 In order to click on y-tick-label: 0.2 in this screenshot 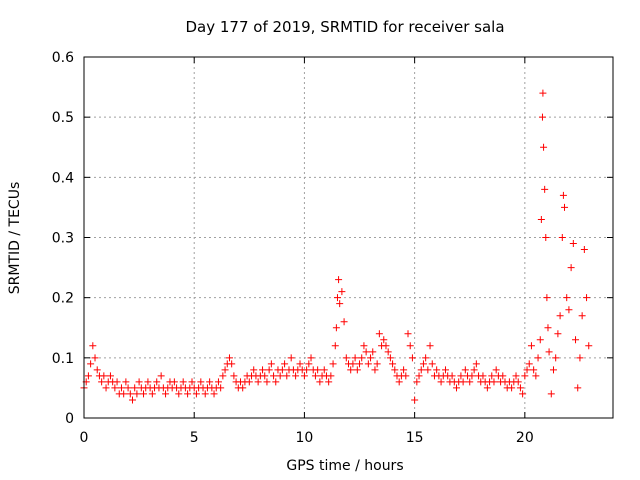, I will do `click(63, 299)`.